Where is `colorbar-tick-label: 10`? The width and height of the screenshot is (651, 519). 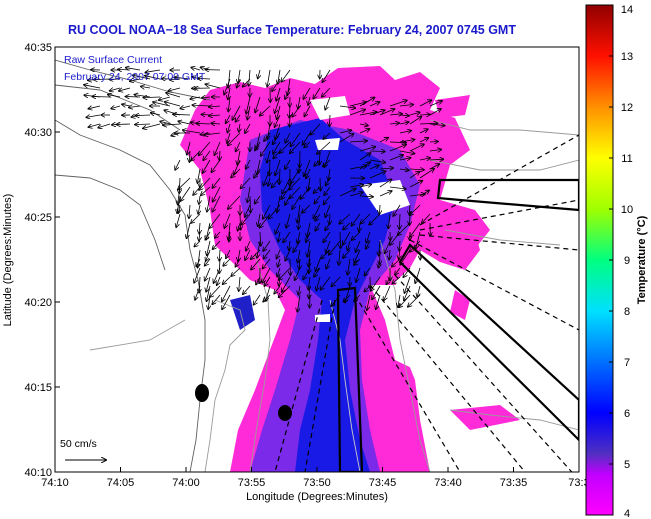
colorbar-tick-label: 10 is located at coordinates (627, 210).